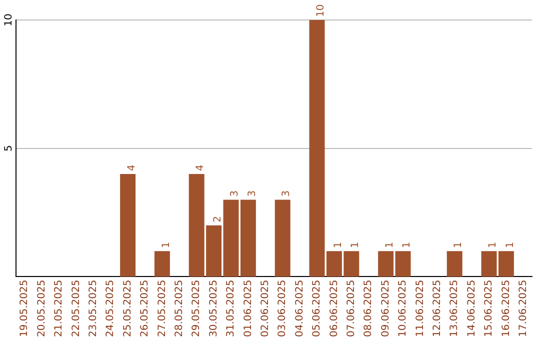 This screenshot has height=340, width=540. Describe the element at coordinates (351, 309) in the screenshot. I see `x-tick-label: 07.06.2025` at that location.